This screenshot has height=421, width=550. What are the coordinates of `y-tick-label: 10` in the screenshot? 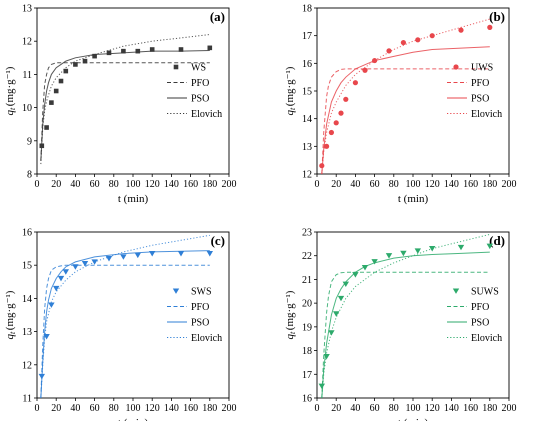 It's located at (27, 108).